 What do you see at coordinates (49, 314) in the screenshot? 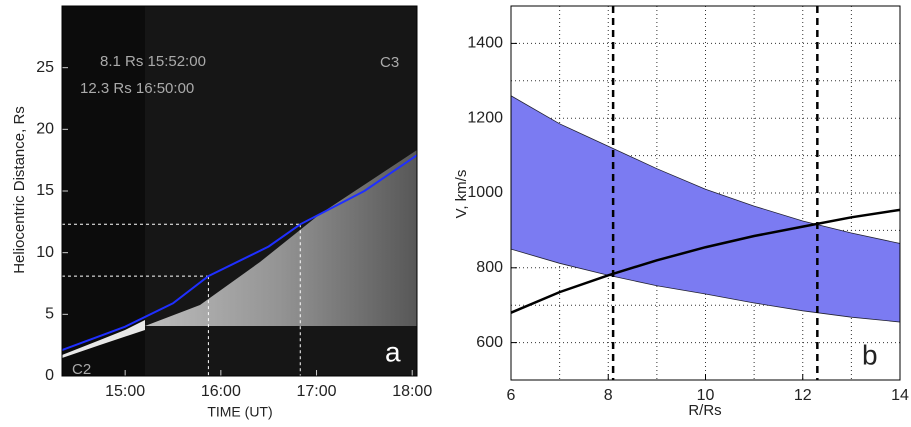
I see `y-tick-label: 5` at bounding box center [49, 314].